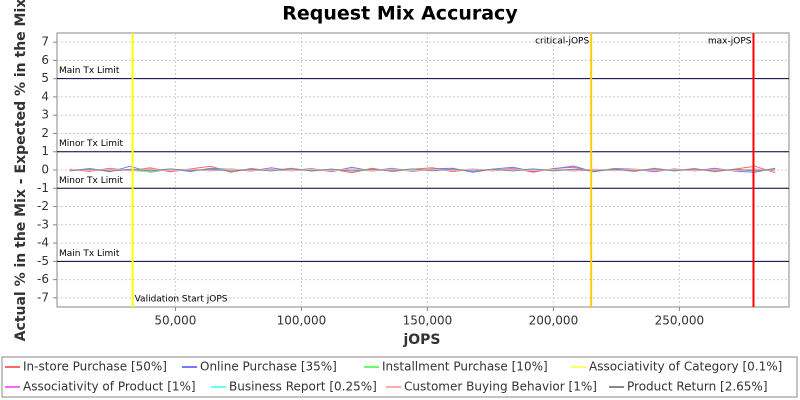 This screenshot has width=800, height=400. What do you see at coordinates (400, 14) in the screenshot?
I see `chart-title: Request Mix Accuracy` at bounding box center [400, 14].